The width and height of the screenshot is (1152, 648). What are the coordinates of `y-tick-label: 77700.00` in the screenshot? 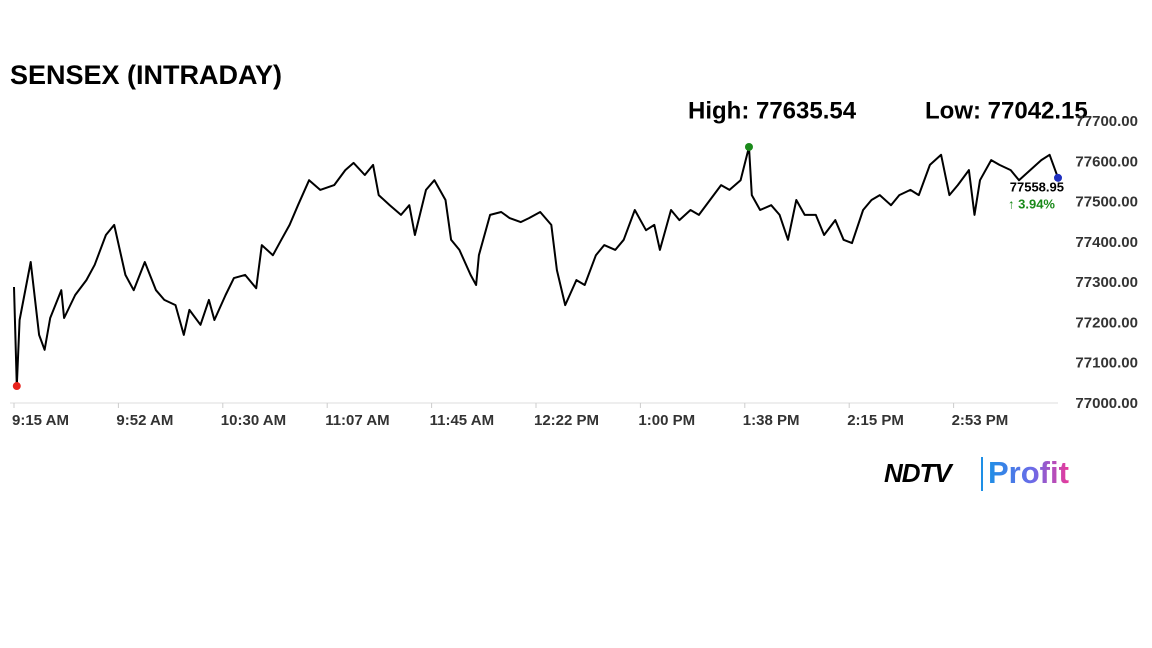 It's located at (1106, 121).